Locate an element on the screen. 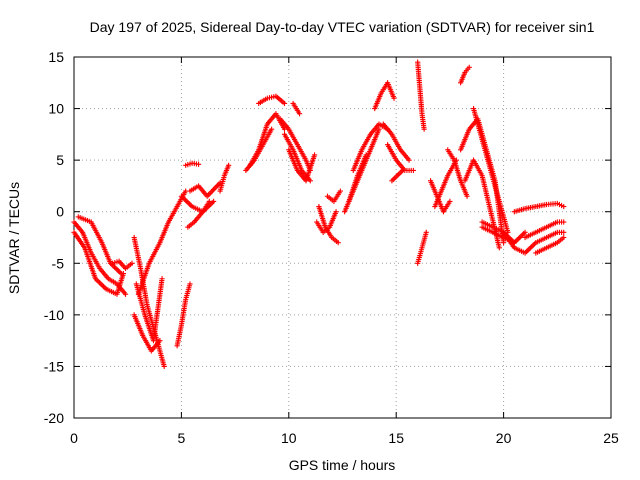  x-tick-label: 15 is located at coordinates (396, 438).